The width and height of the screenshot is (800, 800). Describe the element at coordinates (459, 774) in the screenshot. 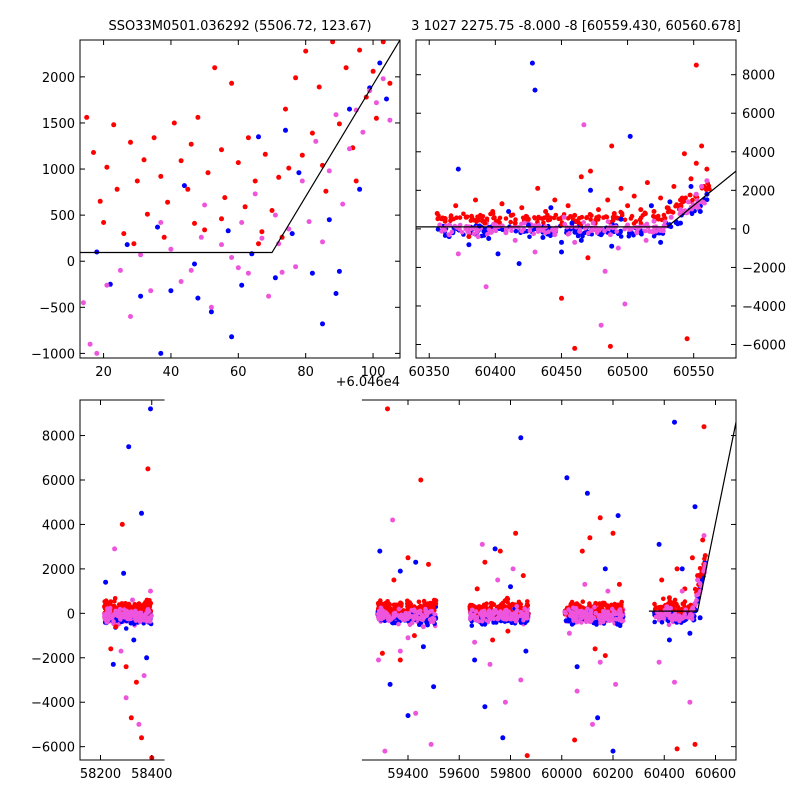

I see `x-tick-label: 59600` at that location.